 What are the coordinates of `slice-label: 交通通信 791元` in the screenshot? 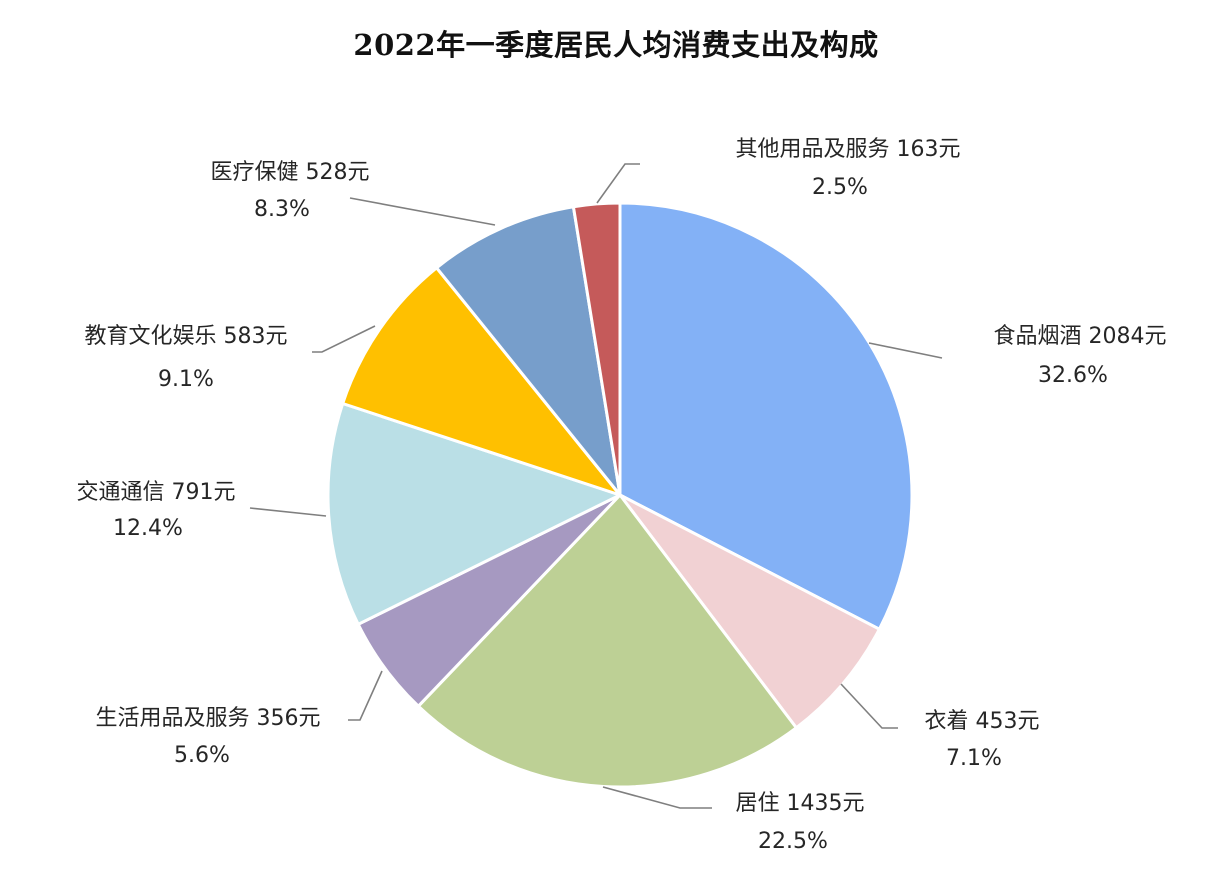 It's located at (156, 492).